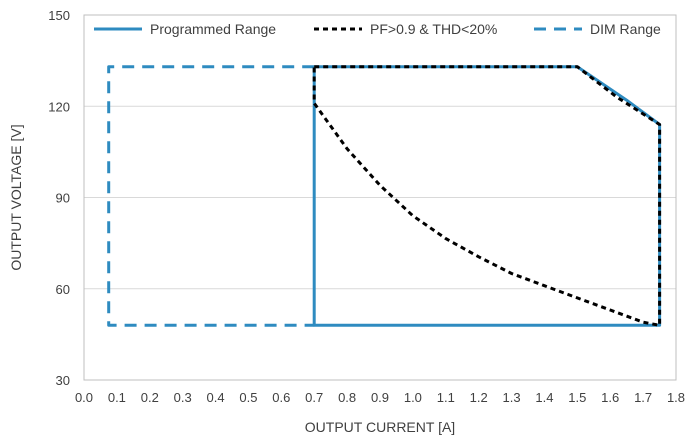 The image size is (688, 441). I want to click on x-tick-label: 1.1, so click(446, 397).